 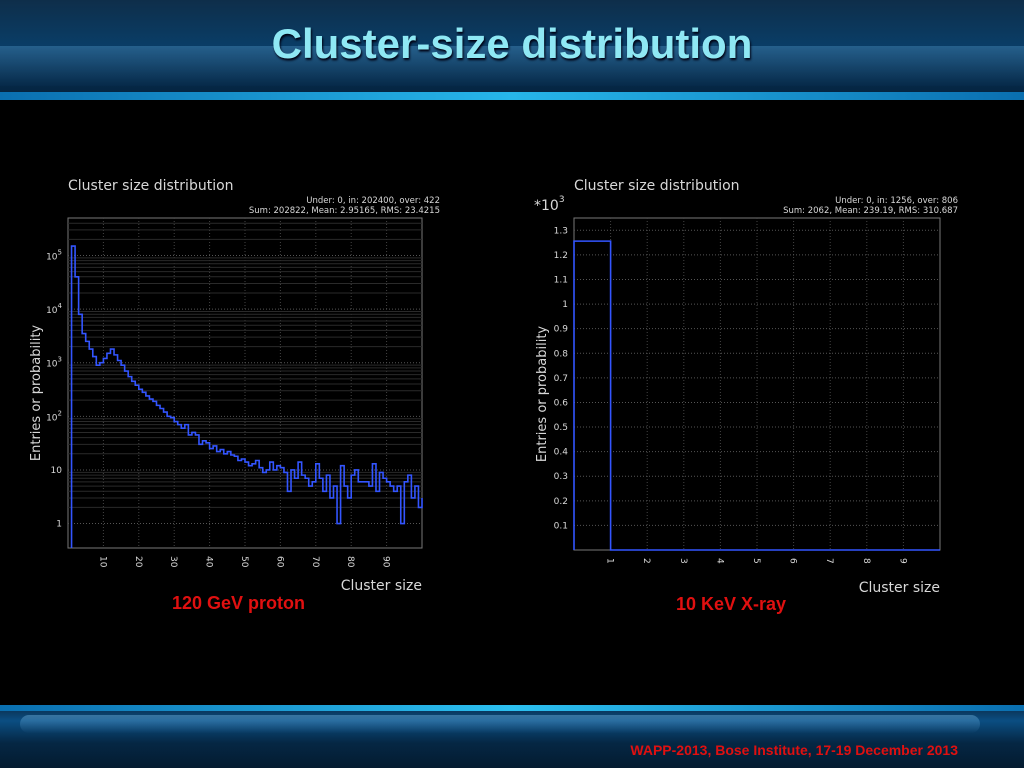 What do you see at coordinates (870, 211) in the screenshot?
I see `chart-stats-line: Sum: 2062, Mean: 239.19, RMS: 310.687` at bounding box center [870, 211].